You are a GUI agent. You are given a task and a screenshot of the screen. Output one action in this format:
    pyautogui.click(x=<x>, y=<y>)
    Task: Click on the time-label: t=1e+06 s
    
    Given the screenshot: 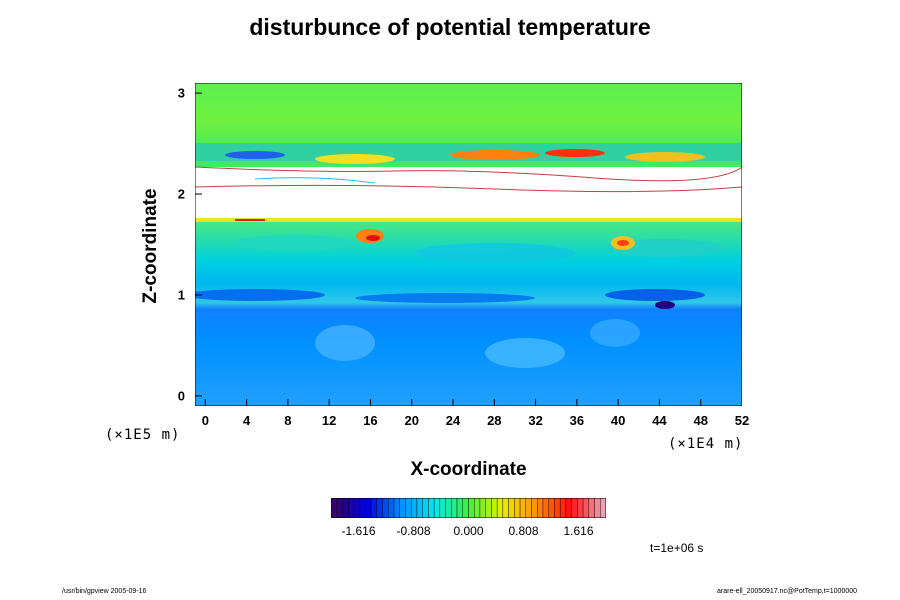 What is the action you would take?
    pyautogui.click(x=677, y=548)
    